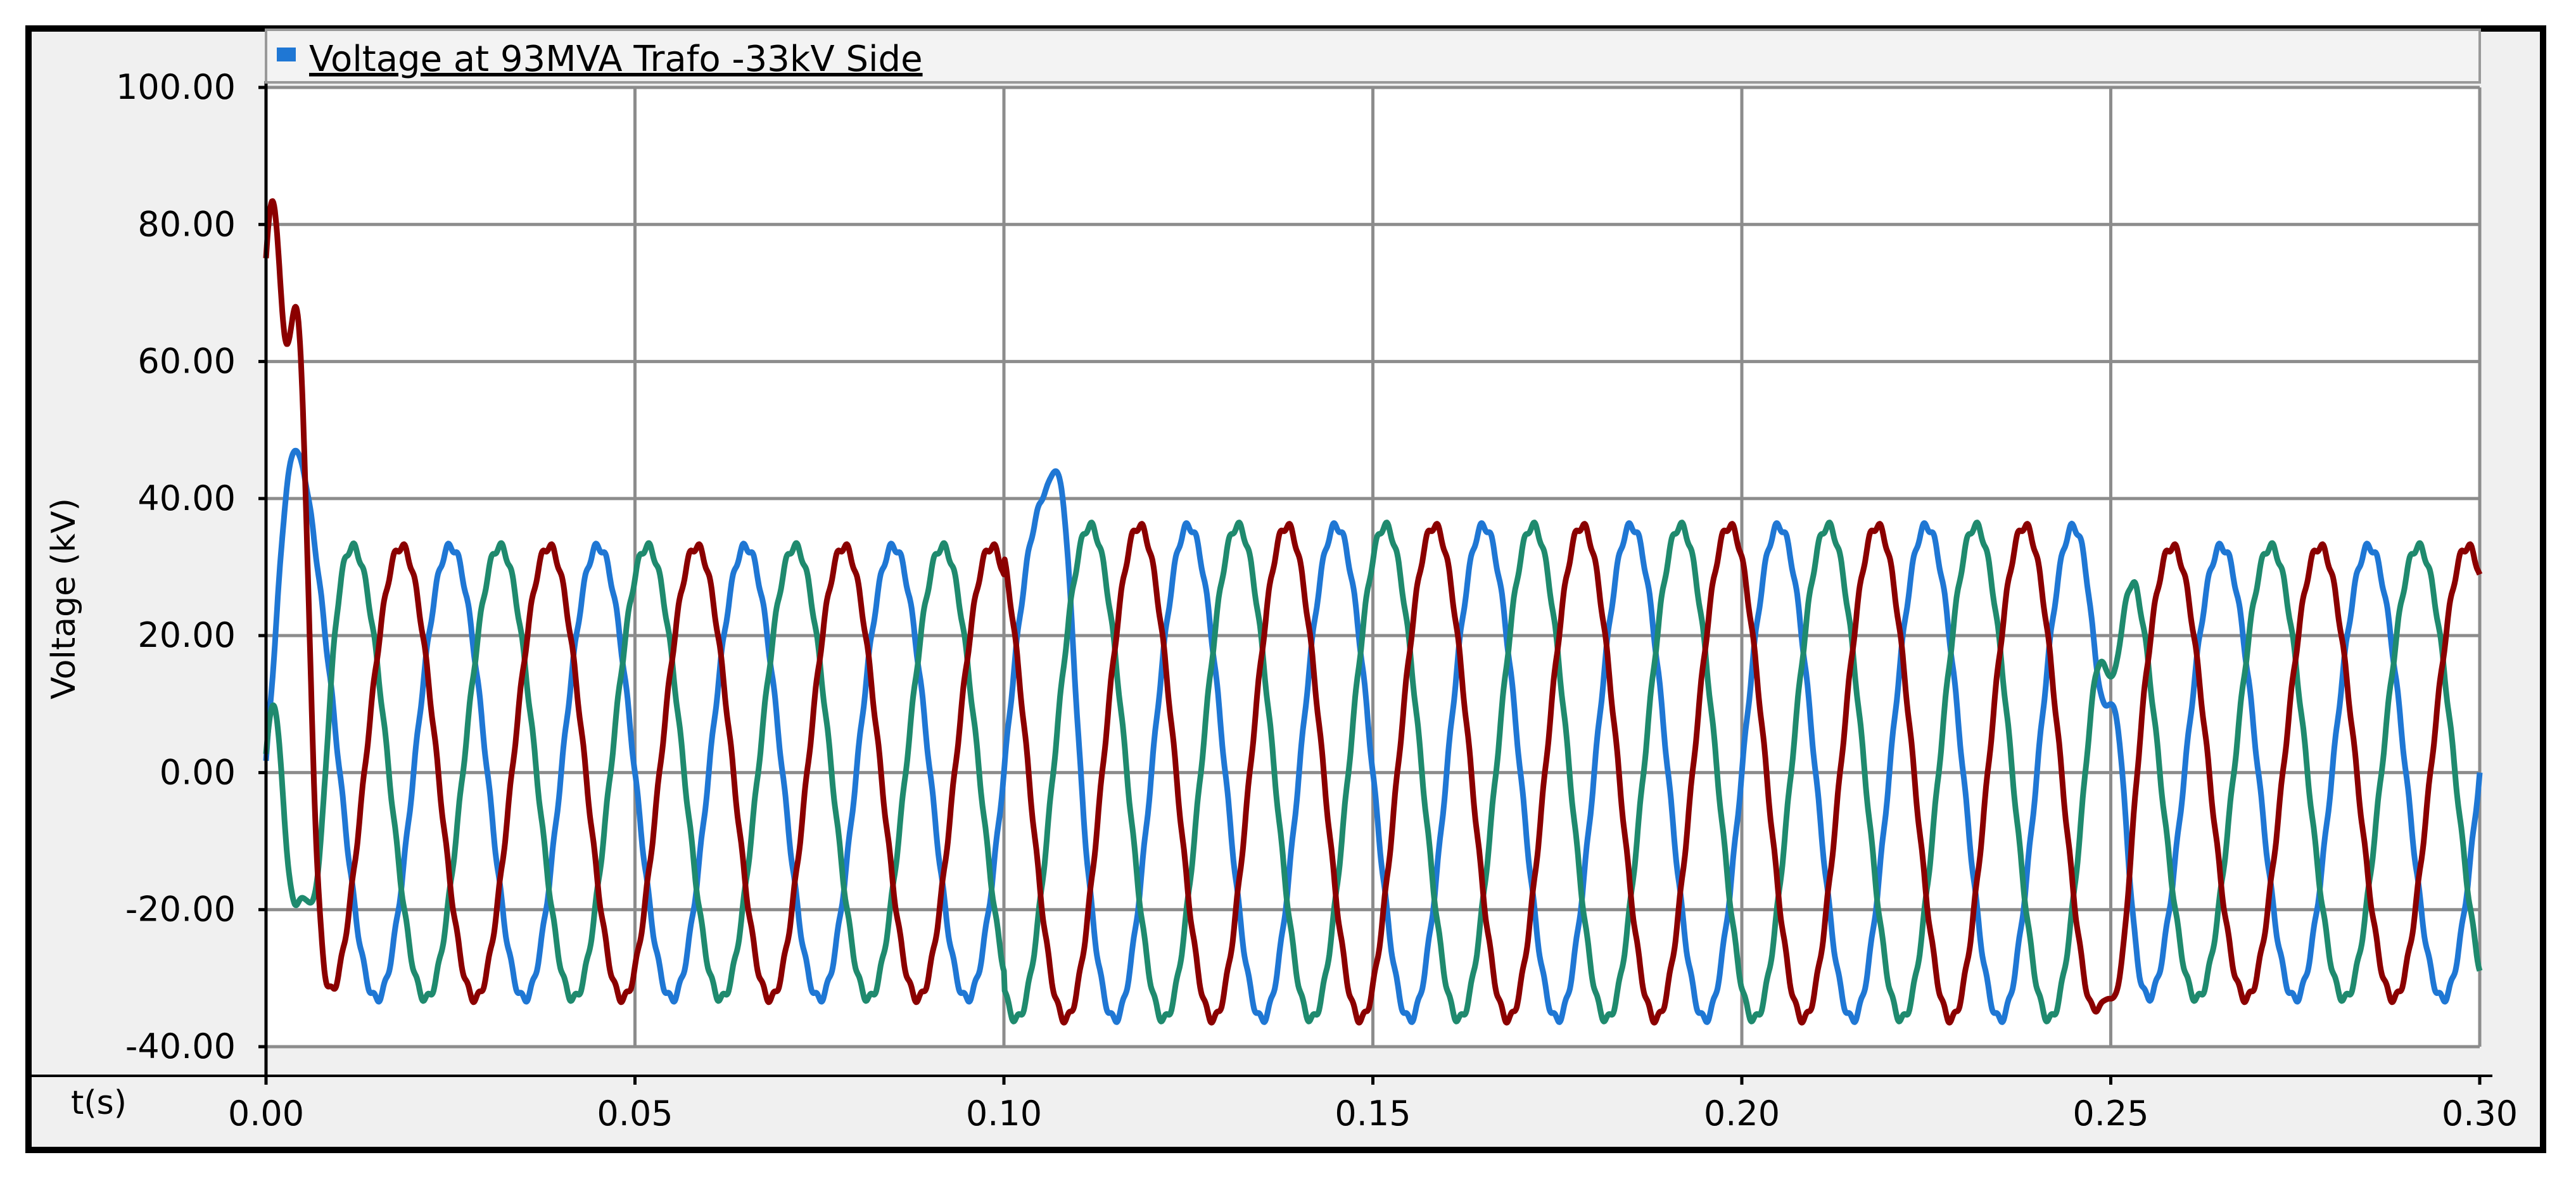 The height and width of the screenshot is (1181, 2576). What do you see at coordinates (176, 87) in the screenshot?
I see `y-tick-label: 100.00` at bounding box center [176, 87].